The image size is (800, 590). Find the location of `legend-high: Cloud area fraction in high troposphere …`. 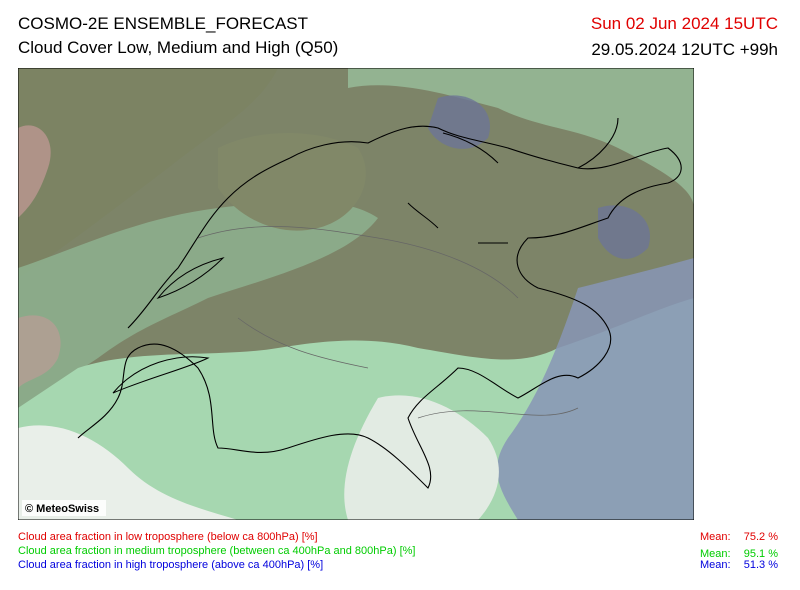

legend-high: Cloud area fraction in high troposphere … is located at coordinates (171, 565).